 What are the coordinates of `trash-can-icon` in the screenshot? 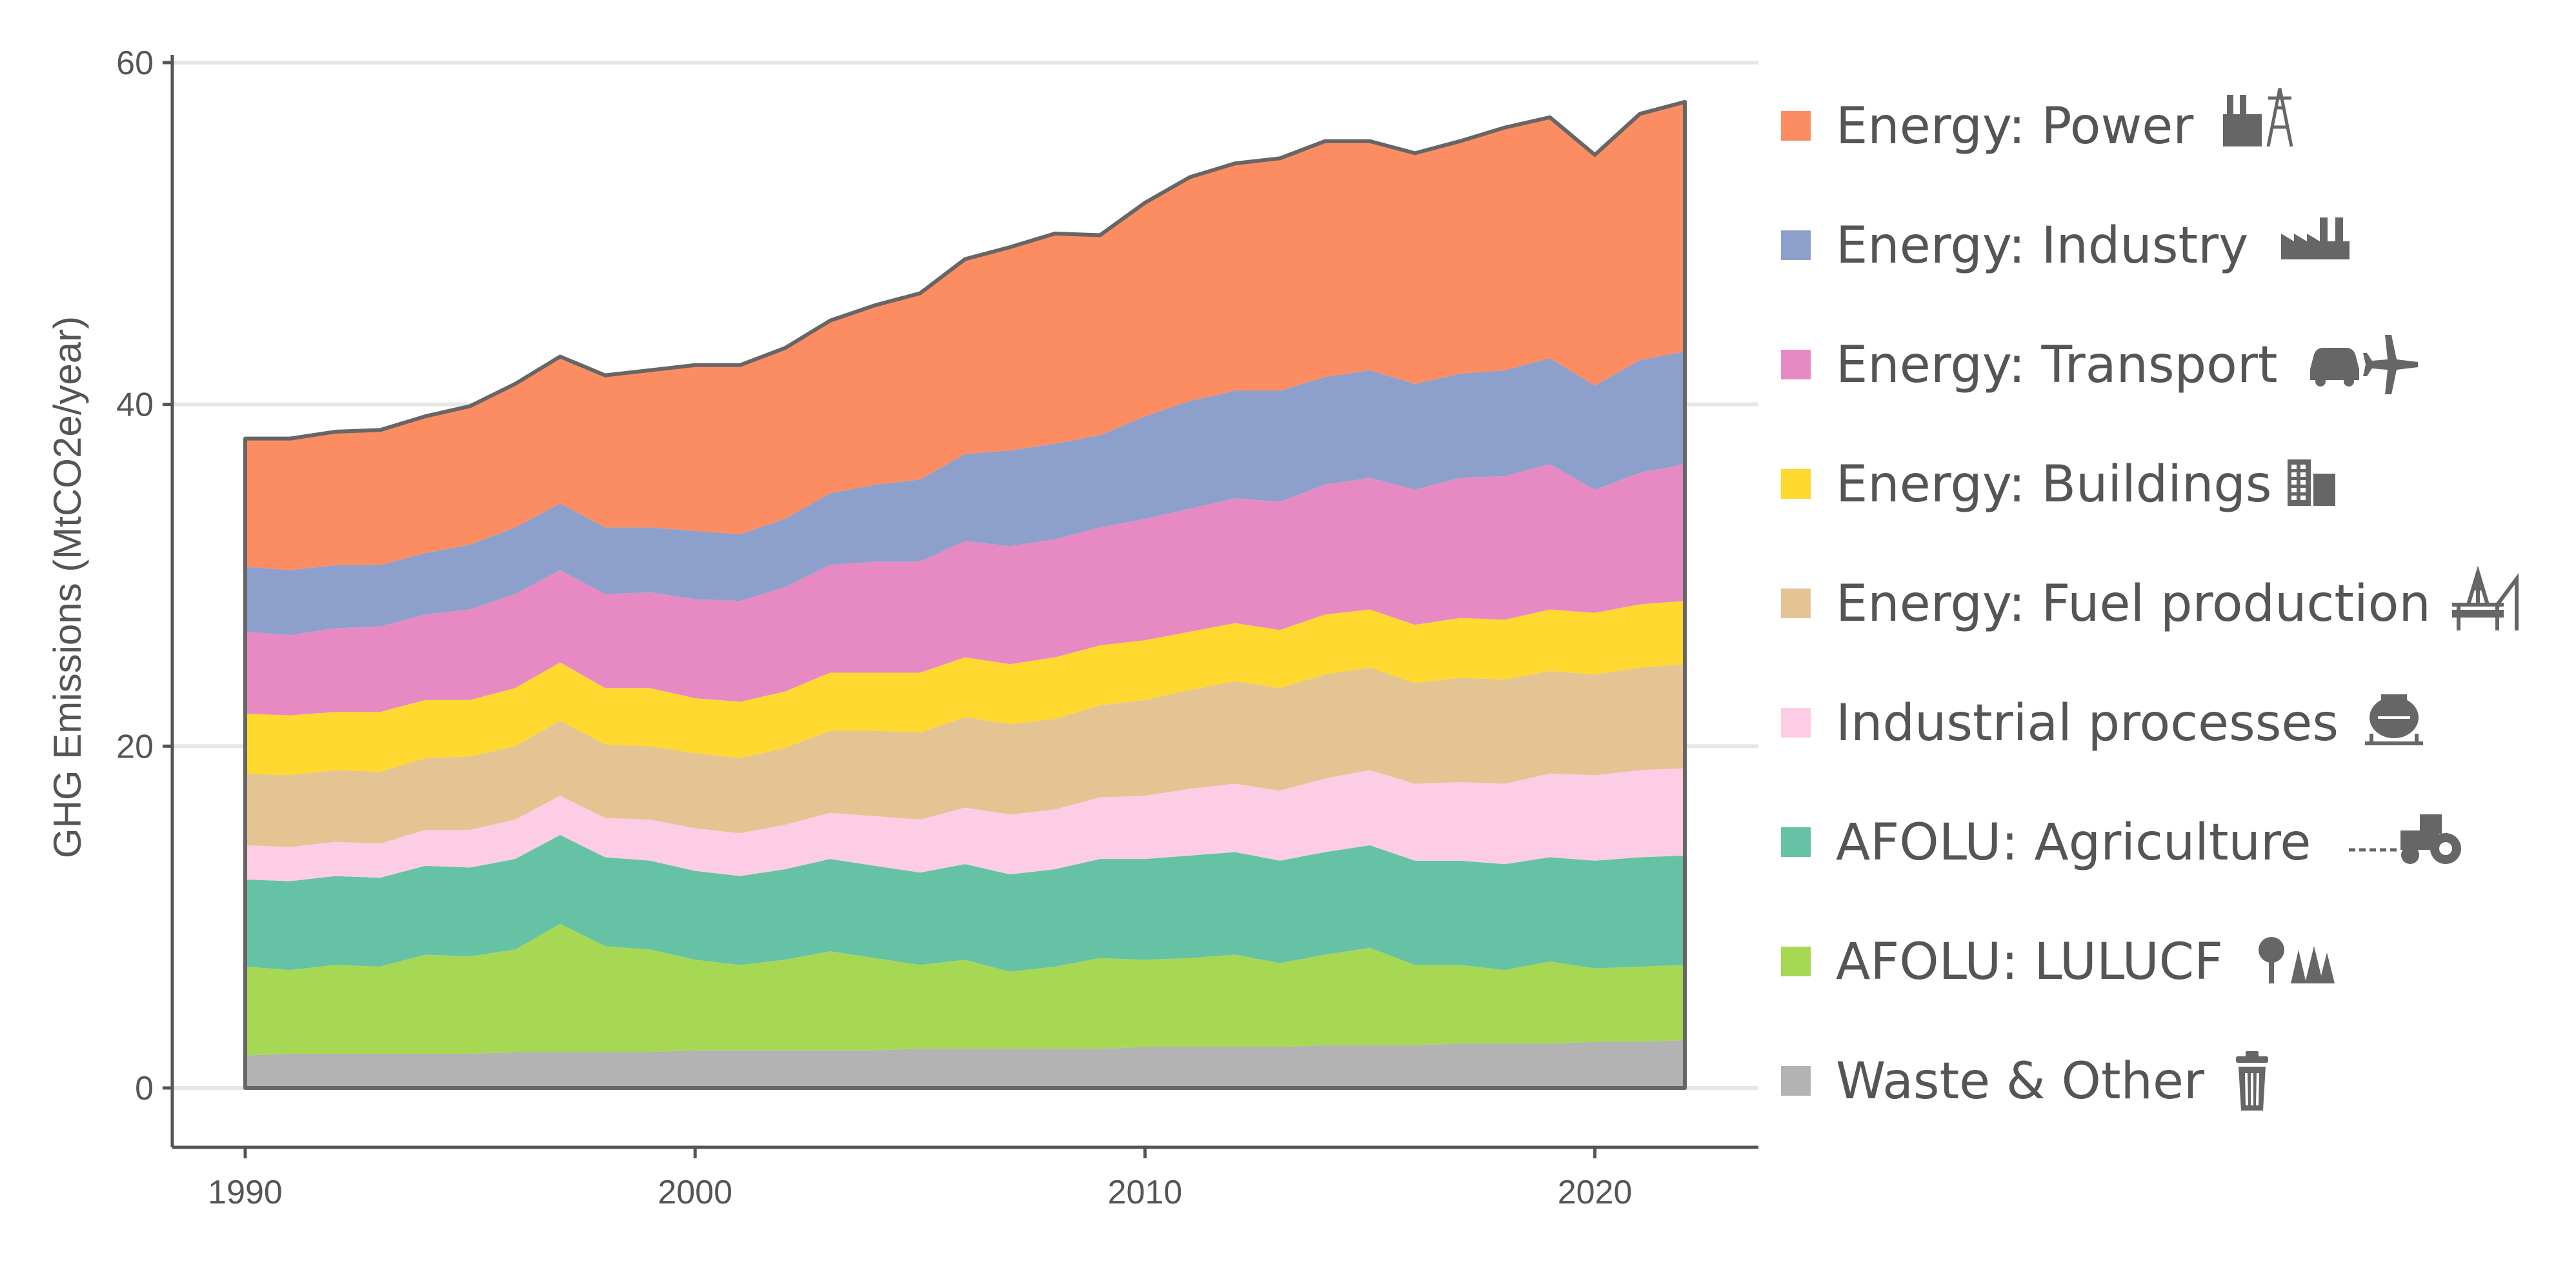 It's located at (2252, 1081).